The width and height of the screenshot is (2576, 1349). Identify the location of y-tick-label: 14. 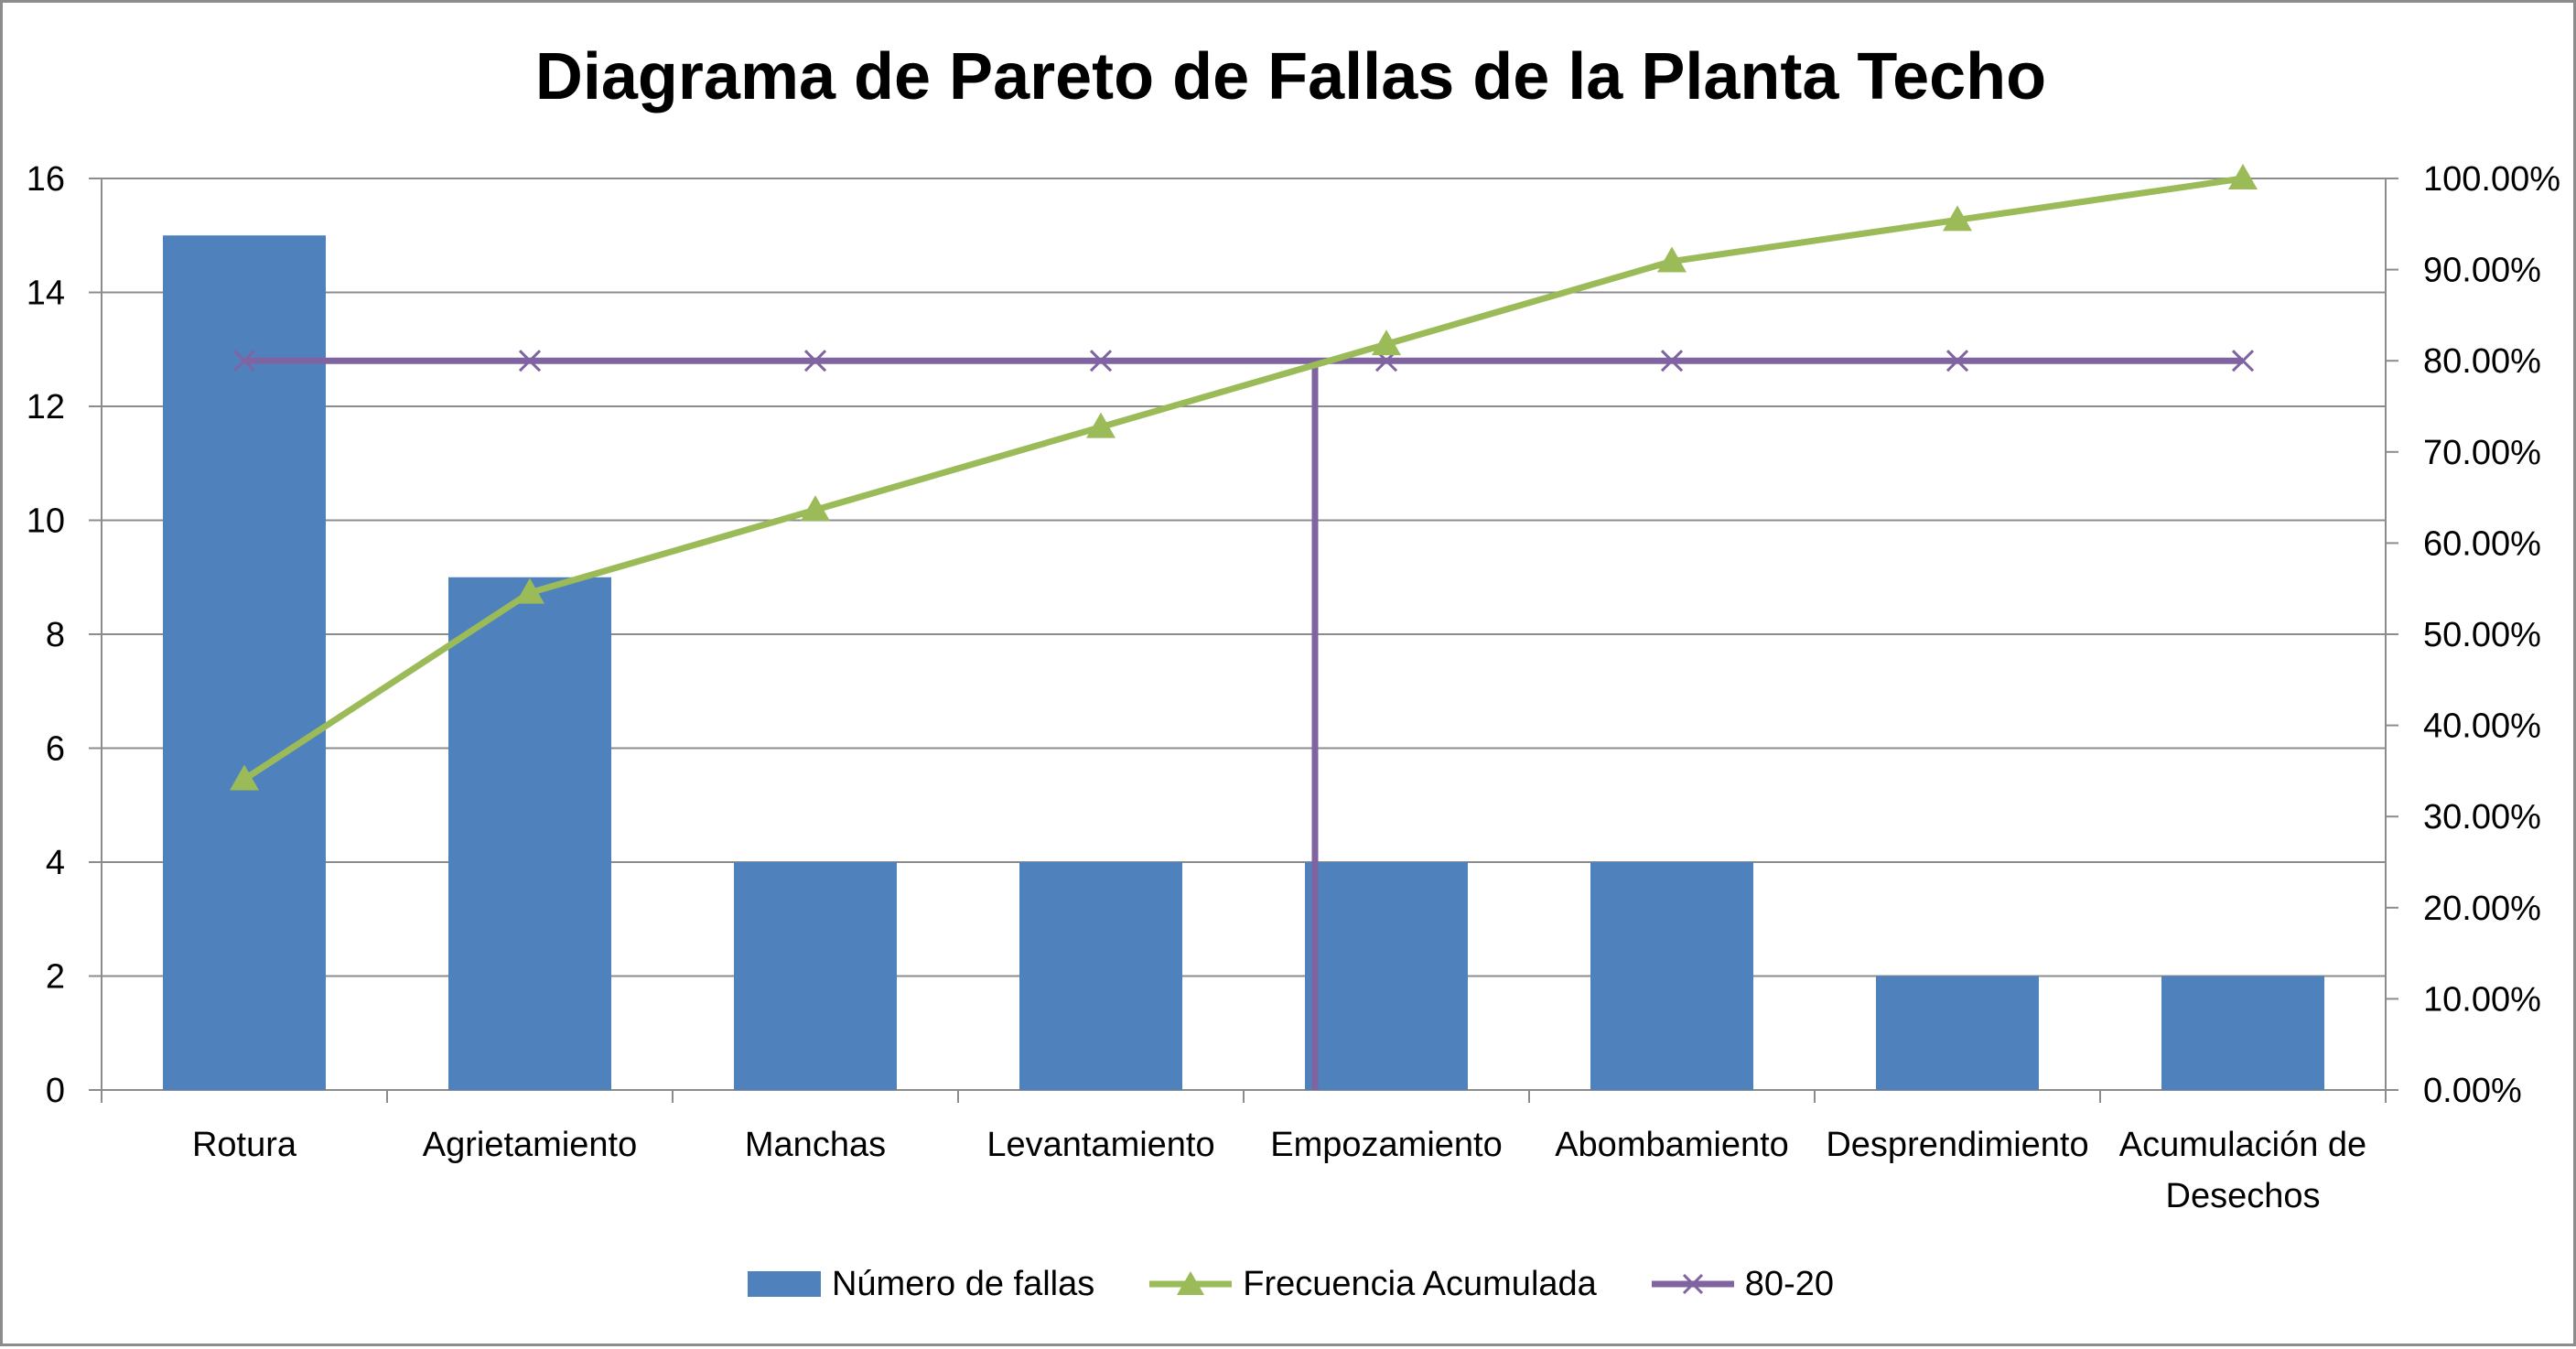
(46, 294).